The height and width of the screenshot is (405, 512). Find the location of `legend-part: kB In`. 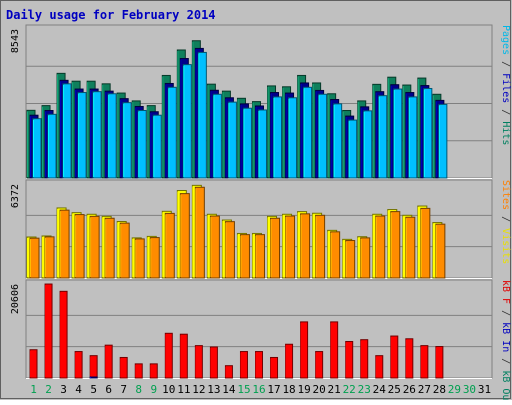

legend-part: kB In is located at coordinates (505, 337).